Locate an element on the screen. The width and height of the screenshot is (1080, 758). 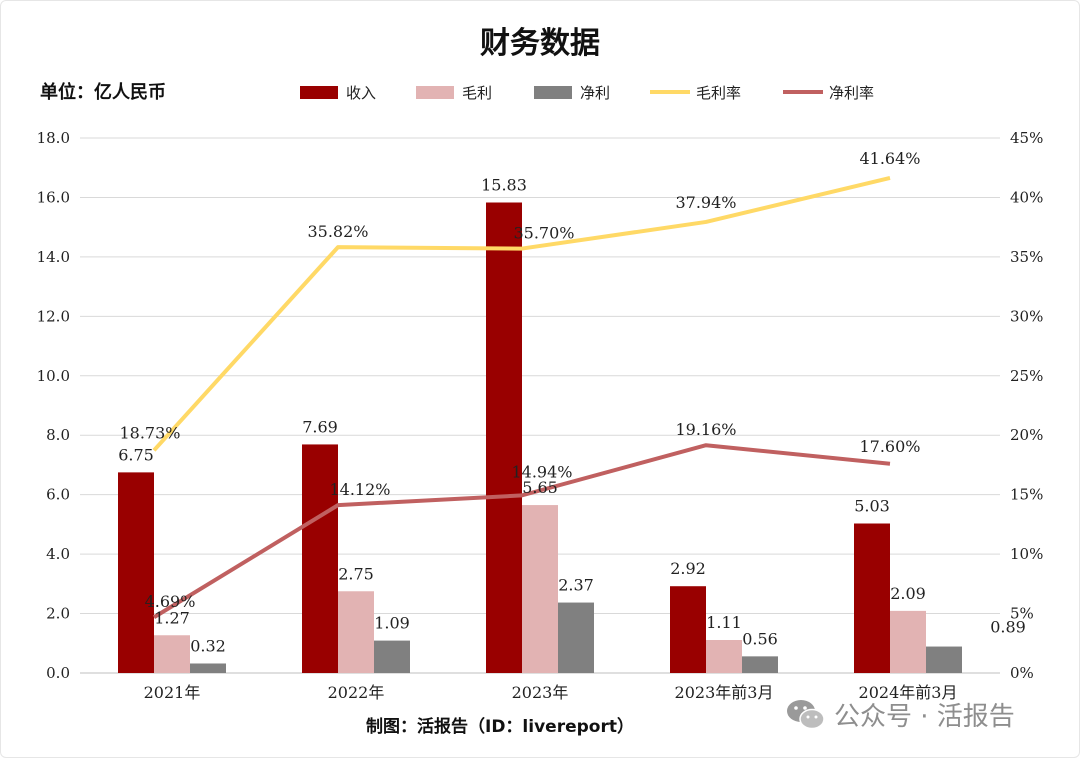
bar-value-label: 1.27 is located at coordinates (172, 617).